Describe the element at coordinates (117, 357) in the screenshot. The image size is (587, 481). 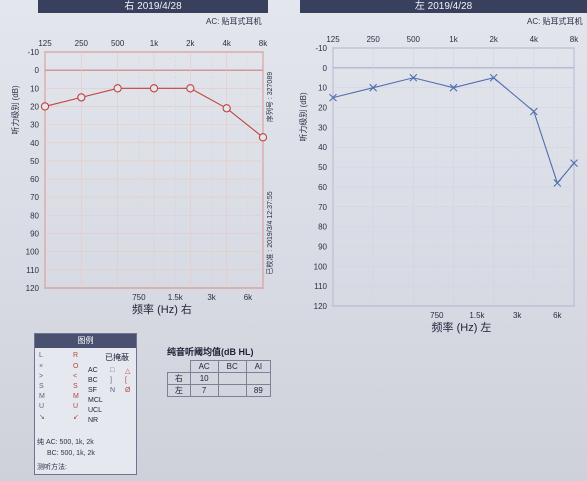
I see `legend-masked-label: 已掩蔽` at that location.